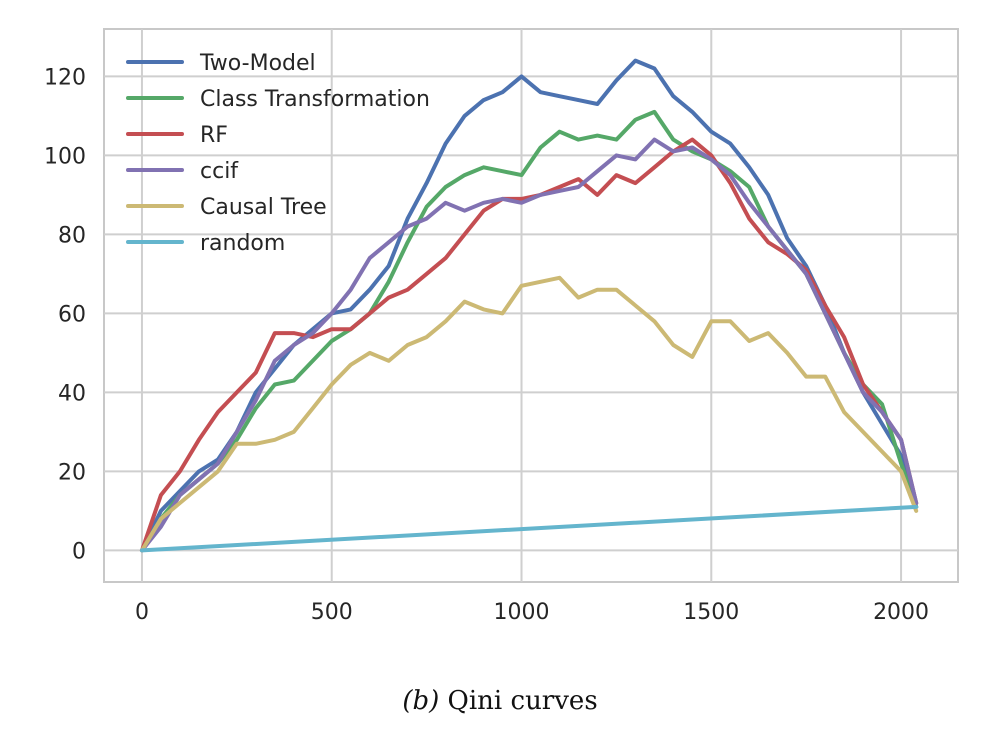 The image size is (1000, 739). I want to click on y-tick-label: 60, so click(72, 314).